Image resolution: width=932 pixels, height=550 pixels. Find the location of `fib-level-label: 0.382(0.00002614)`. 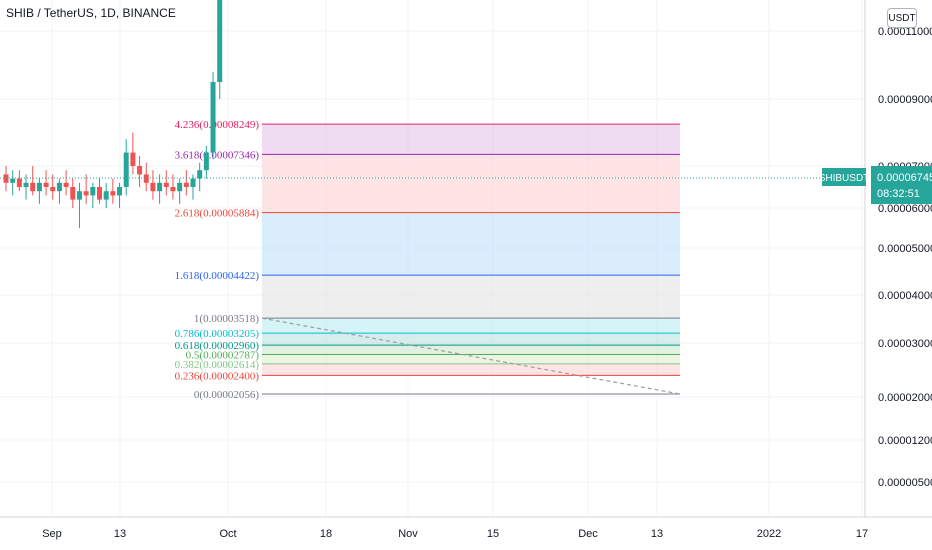

fib-level-label: 0.382(0.00002614) is located at coordinates (217, 365).